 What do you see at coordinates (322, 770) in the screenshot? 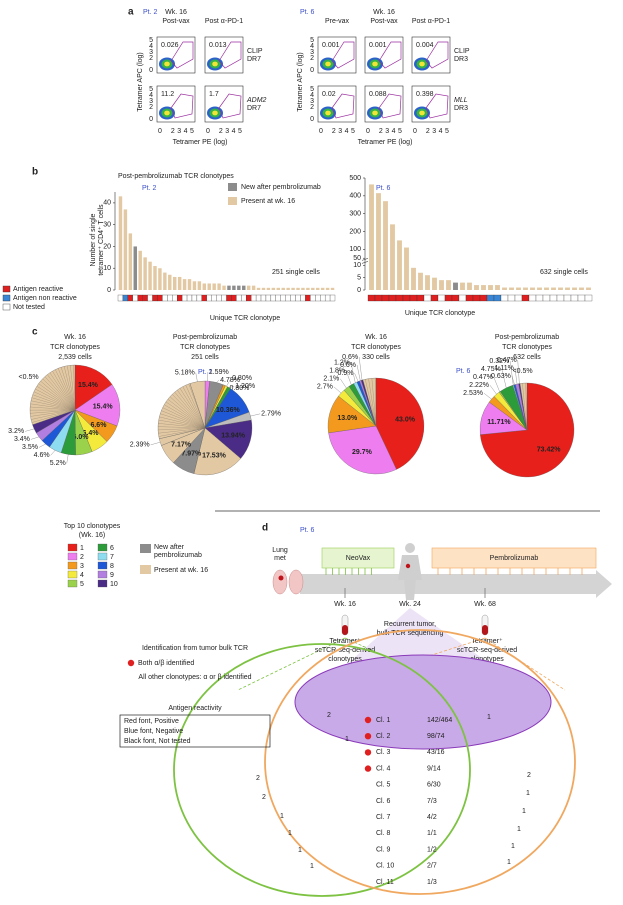
I see `wk16-set` at bounding box center [322, 770].